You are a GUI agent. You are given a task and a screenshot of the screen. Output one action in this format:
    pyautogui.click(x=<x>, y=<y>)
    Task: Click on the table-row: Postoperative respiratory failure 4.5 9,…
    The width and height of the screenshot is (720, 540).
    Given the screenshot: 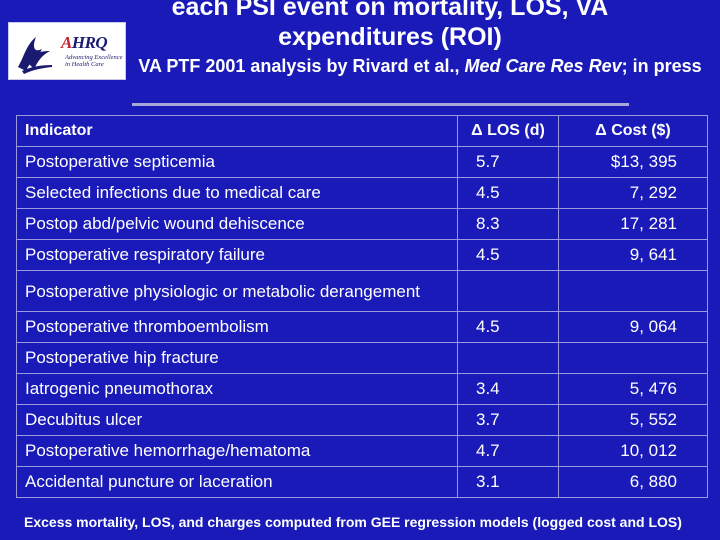 What is the action you would take?
    pyautogui.click(x=362, y=255)
    